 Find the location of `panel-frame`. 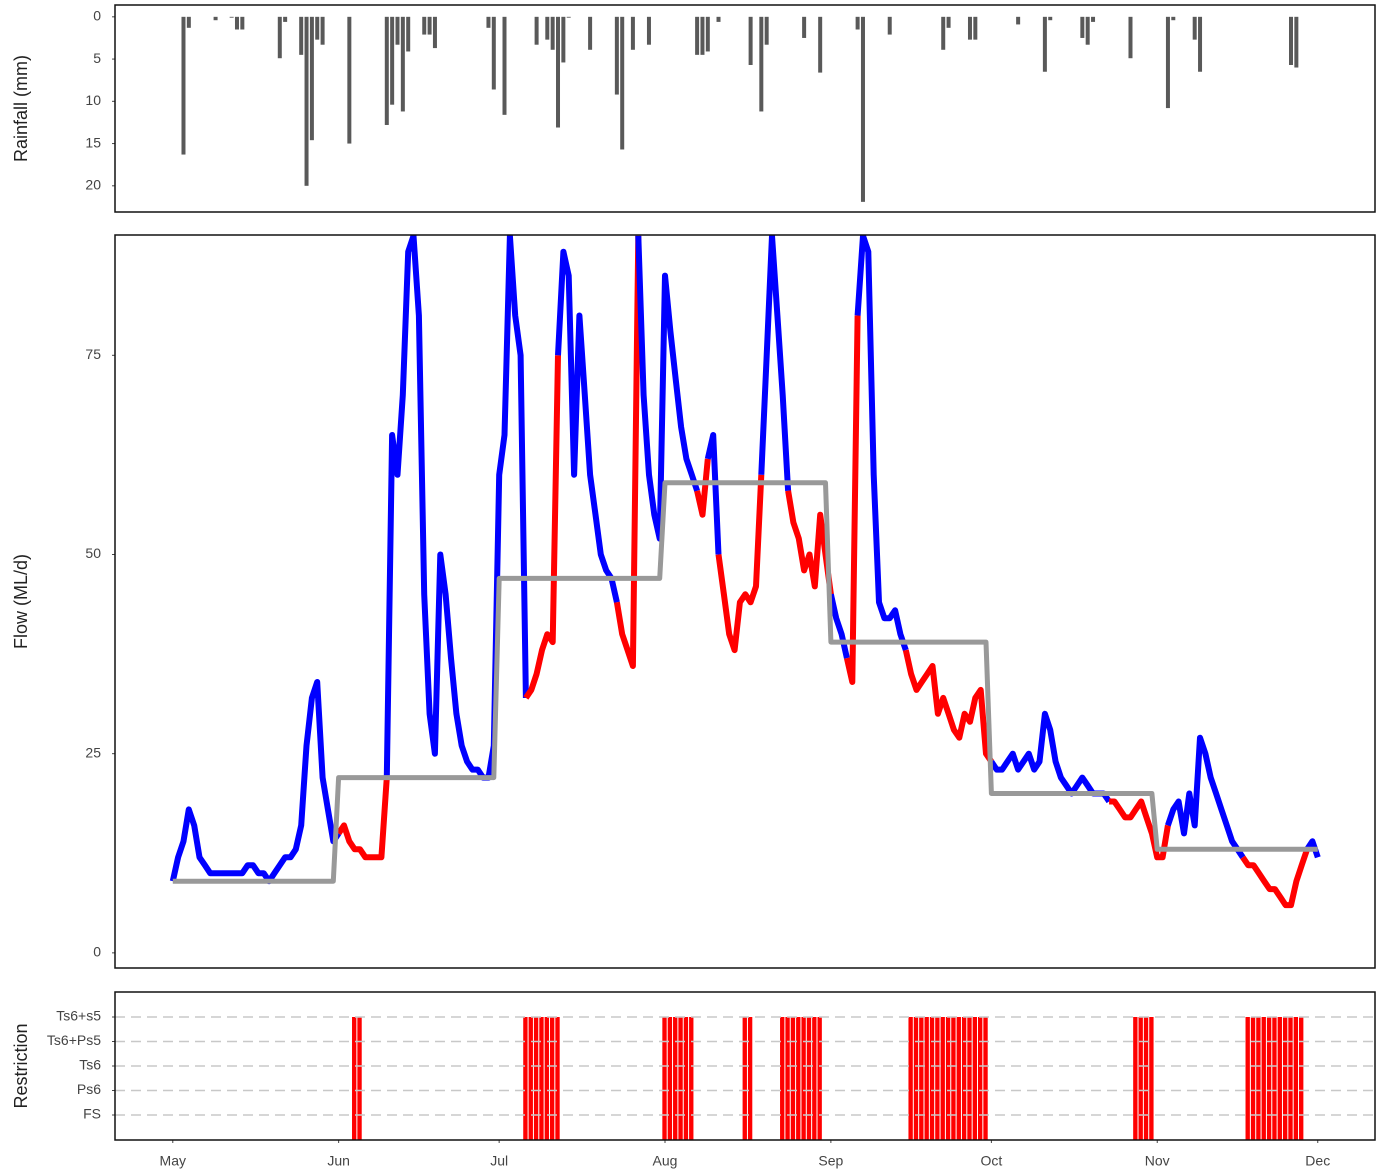

panel-frame is located at coordinates (745, 1066).